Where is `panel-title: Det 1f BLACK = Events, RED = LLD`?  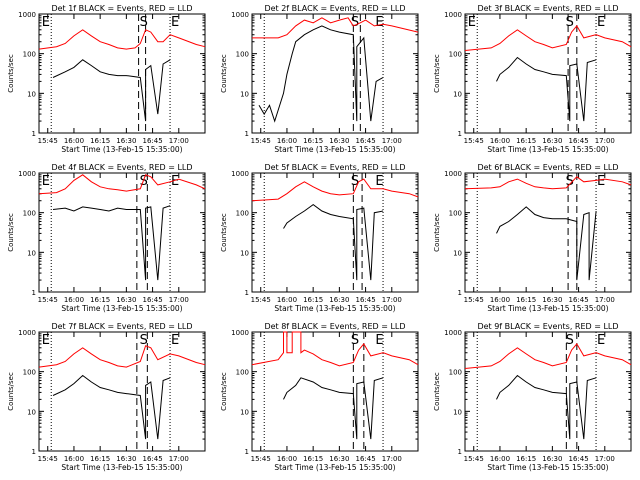 panel-title: Det 1f BLACK = Events, RED = LLD is located at coordinates (121, 8).